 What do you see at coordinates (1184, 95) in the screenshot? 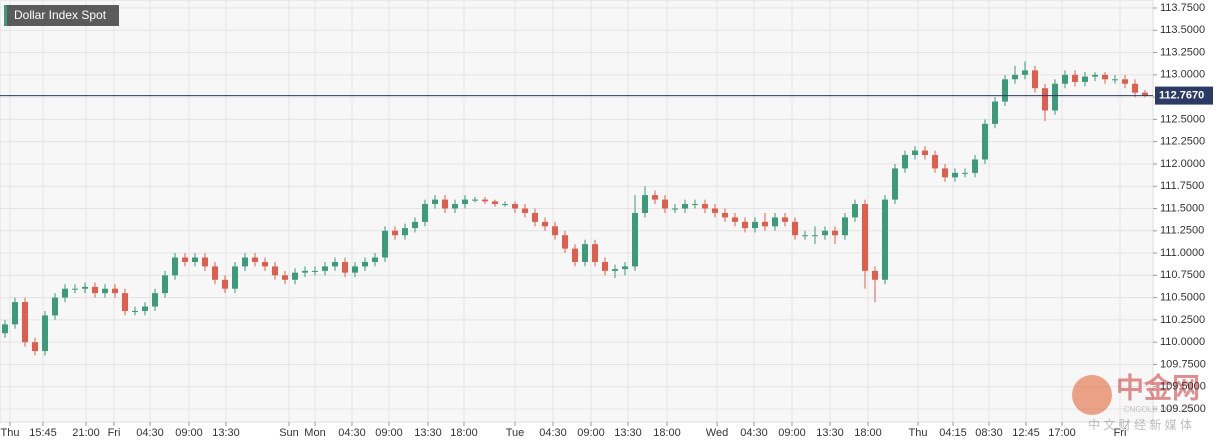
I see `last-price-box` at bounding box center [1184, 95].